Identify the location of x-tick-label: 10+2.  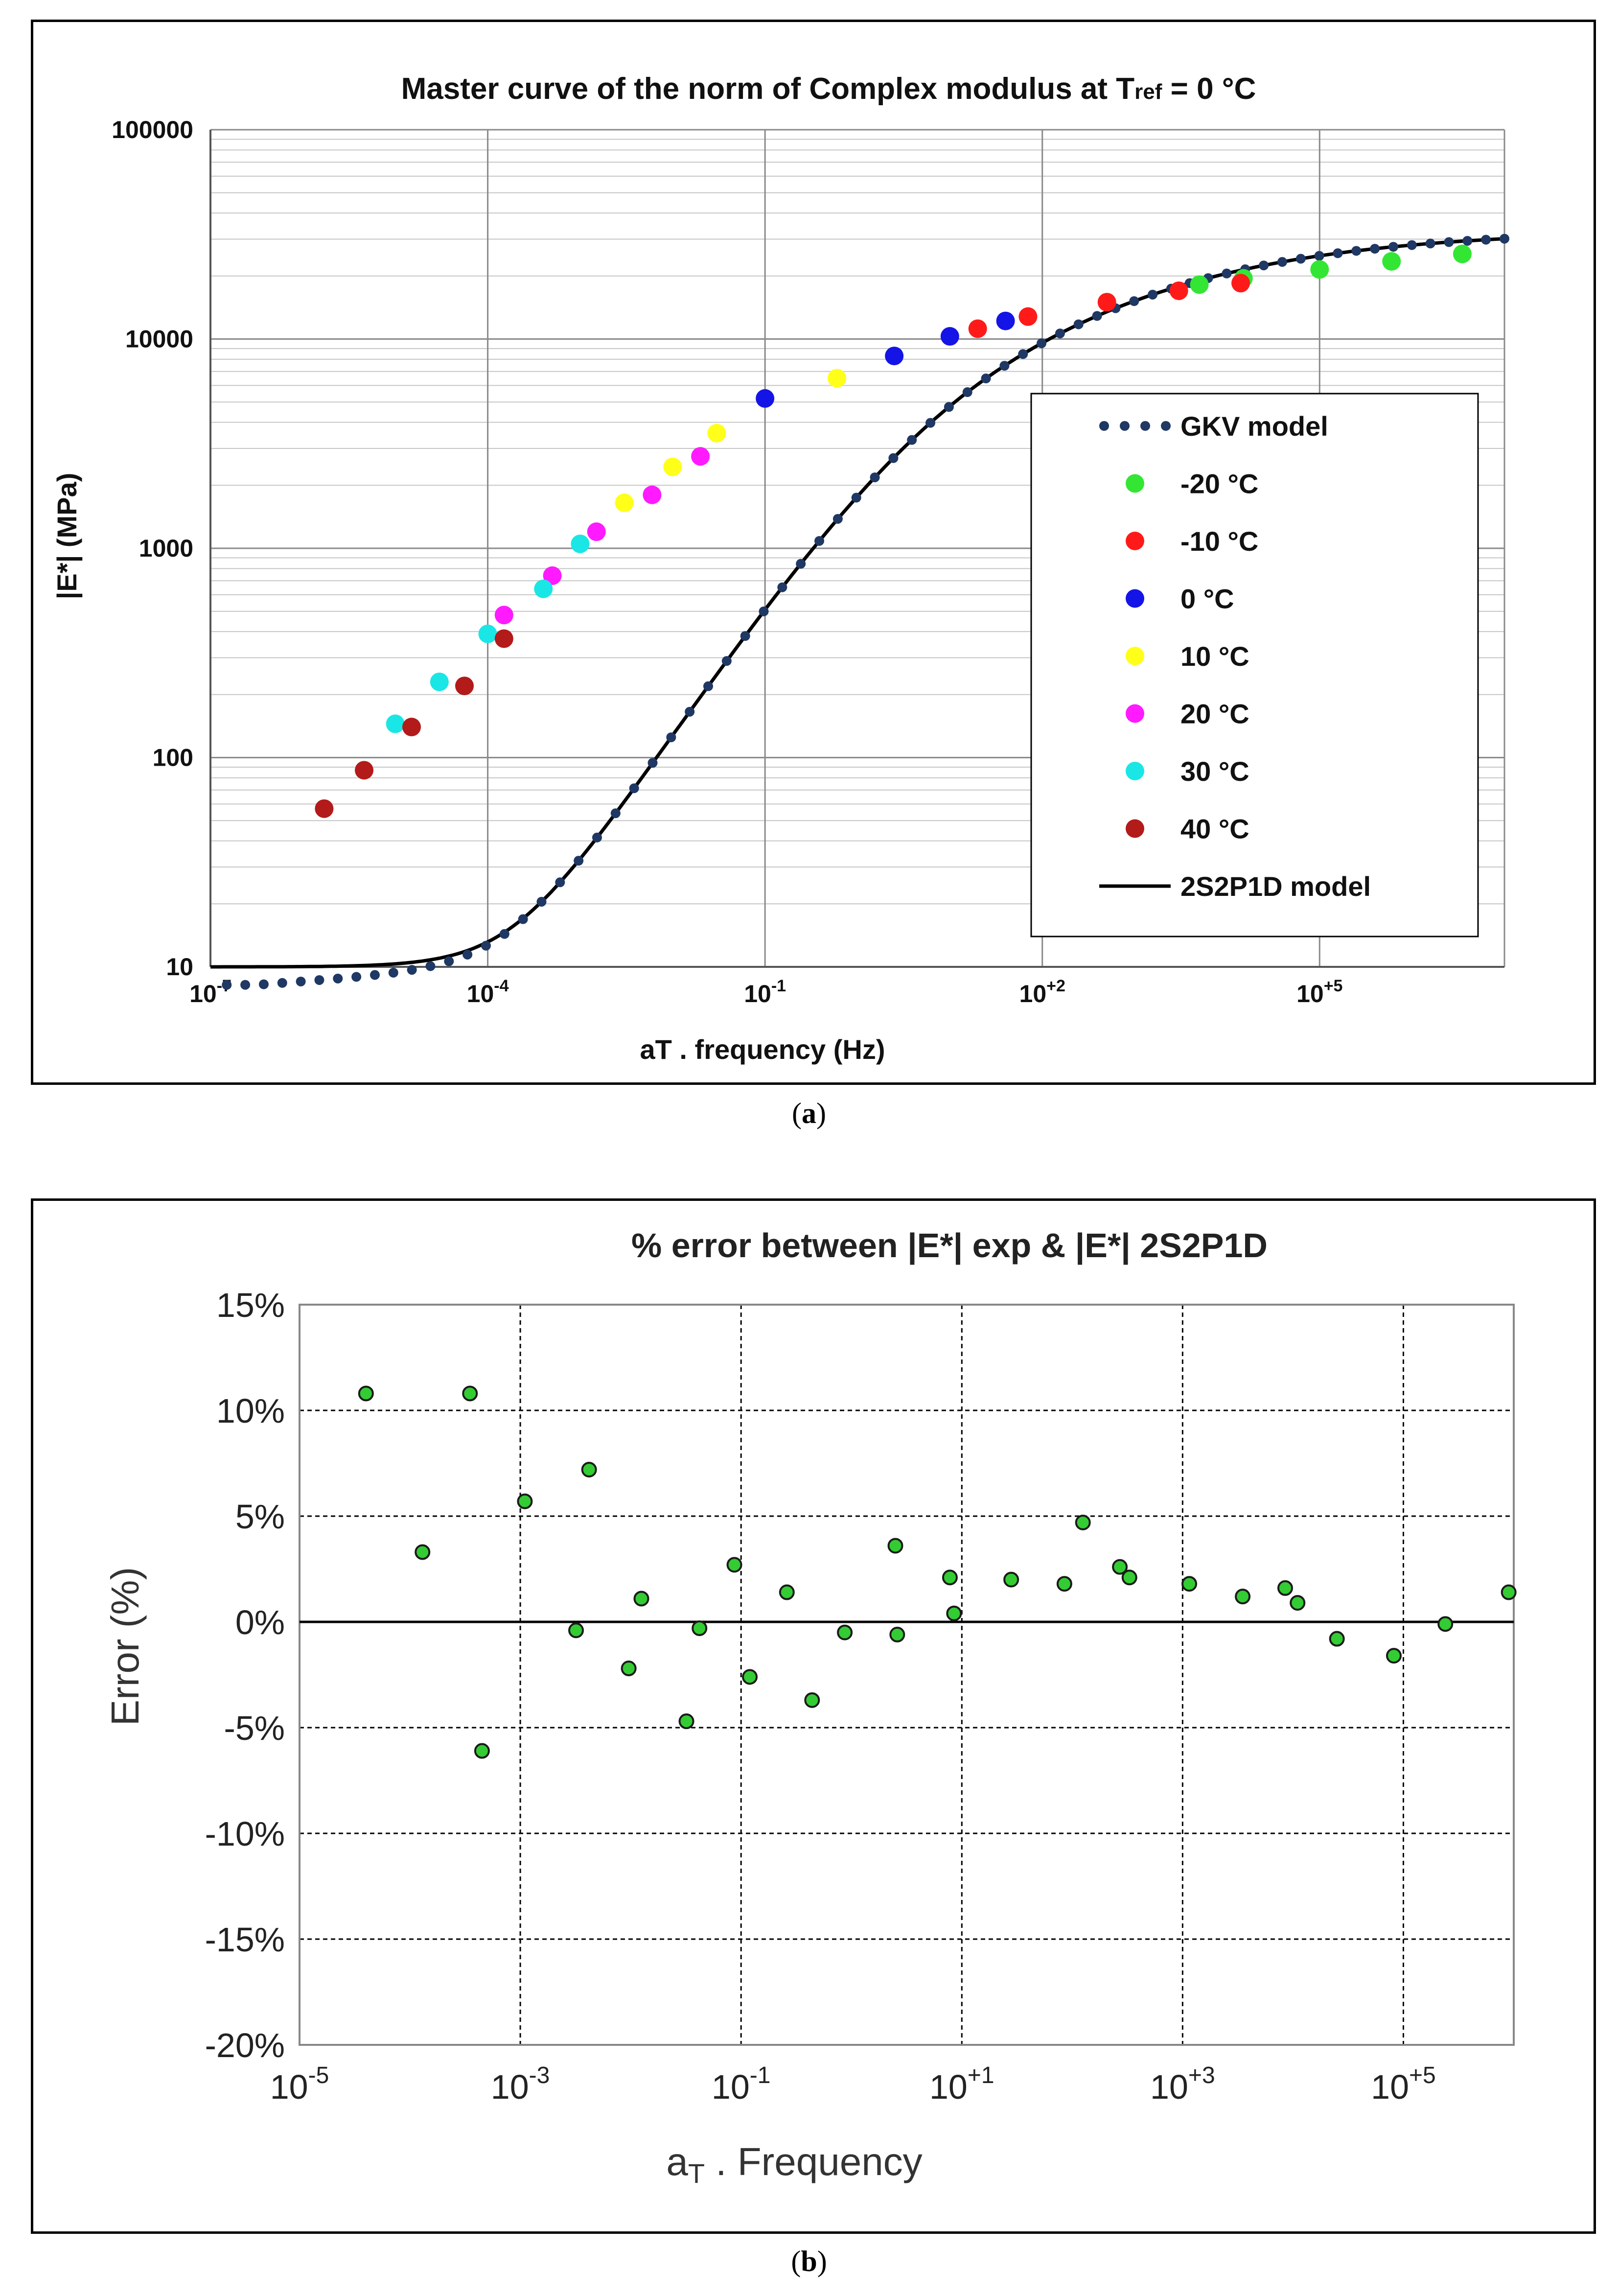
(1042, 992).